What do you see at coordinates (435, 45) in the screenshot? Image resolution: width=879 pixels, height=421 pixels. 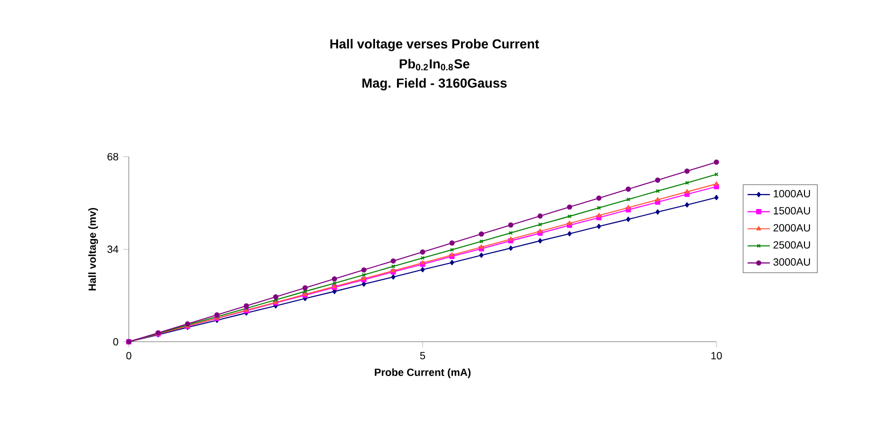 I see `chart-title: Hall voltage verses Probe Current` at bounding box center [435, 45].